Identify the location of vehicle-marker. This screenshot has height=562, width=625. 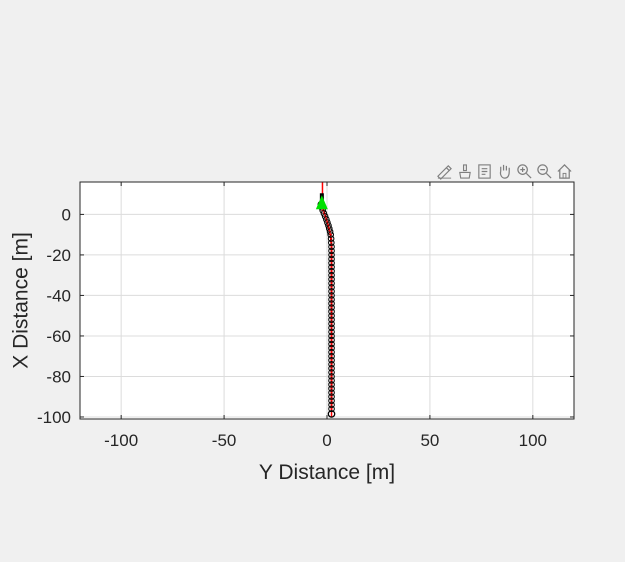
(321, 202).